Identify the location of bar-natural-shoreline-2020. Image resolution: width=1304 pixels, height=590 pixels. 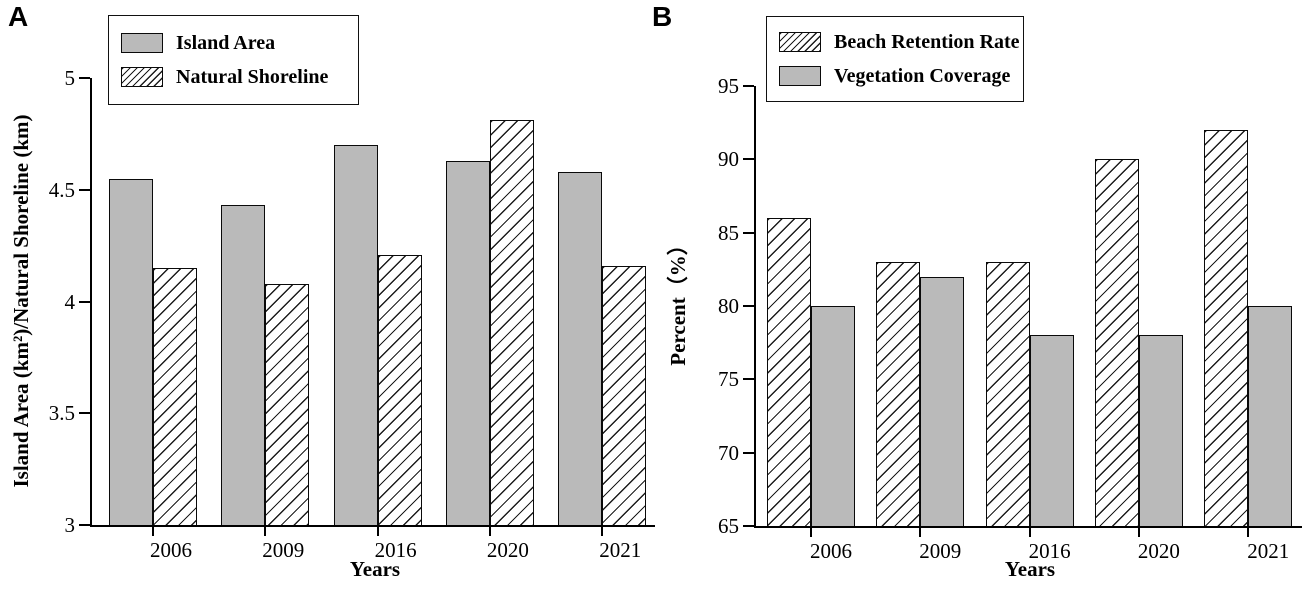
(511, 323).